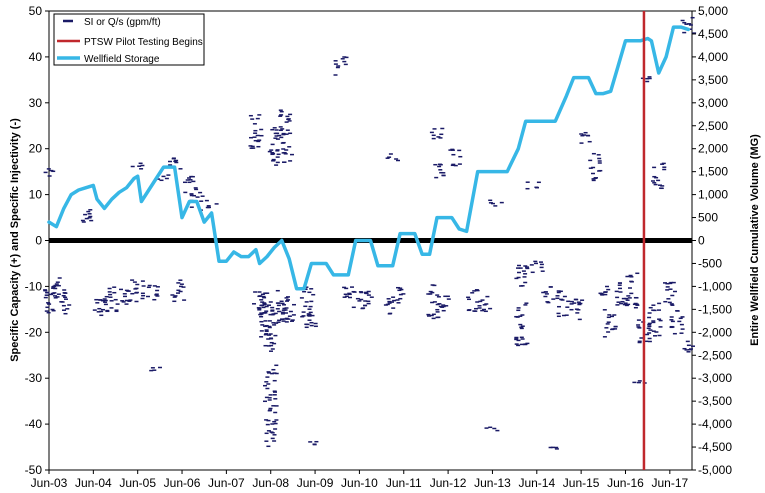 The height and width of the screenshot is (493, 765). I want to click on legend-label-si: SI or Q/s (gpm/ft), so click(122, 22).